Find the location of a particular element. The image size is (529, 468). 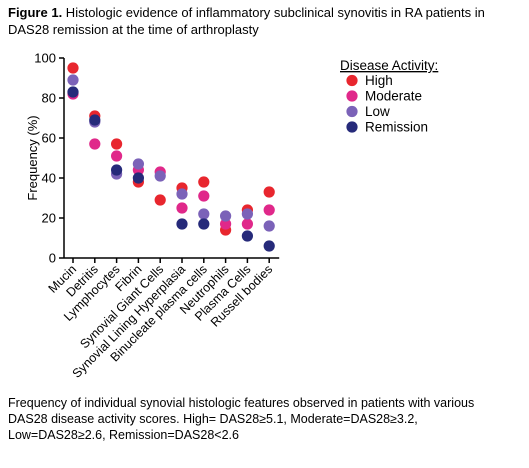

legend-label-moderate: Moderate is located at coordinates (393, 96).